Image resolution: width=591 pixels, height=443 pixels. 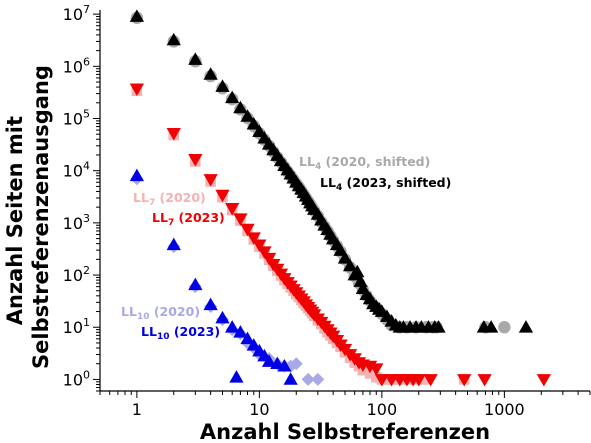 I want to click on x-tick-label: 1000, so click(x=504, y=409).